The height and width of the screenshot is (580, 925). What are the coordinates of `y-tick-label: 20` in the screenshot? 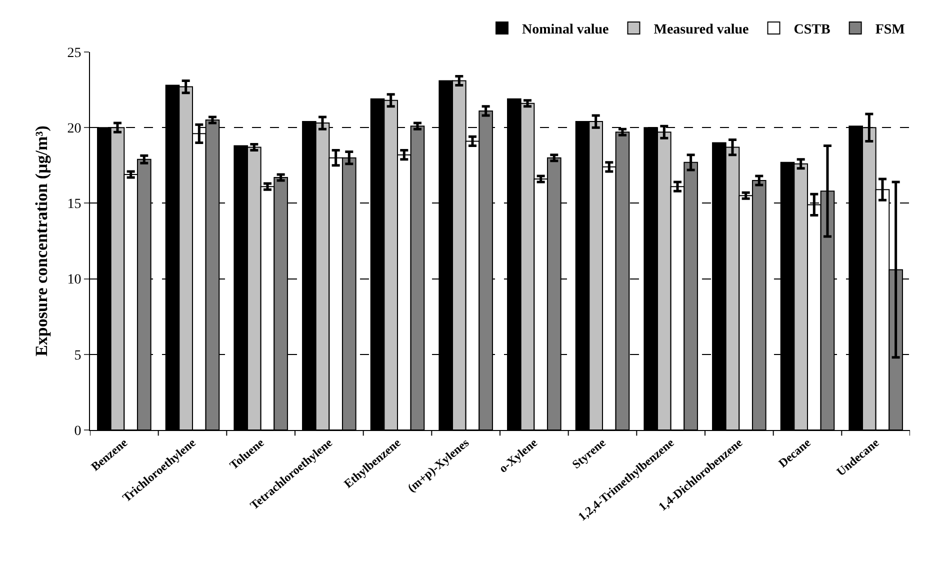 It's located at (74, 129).